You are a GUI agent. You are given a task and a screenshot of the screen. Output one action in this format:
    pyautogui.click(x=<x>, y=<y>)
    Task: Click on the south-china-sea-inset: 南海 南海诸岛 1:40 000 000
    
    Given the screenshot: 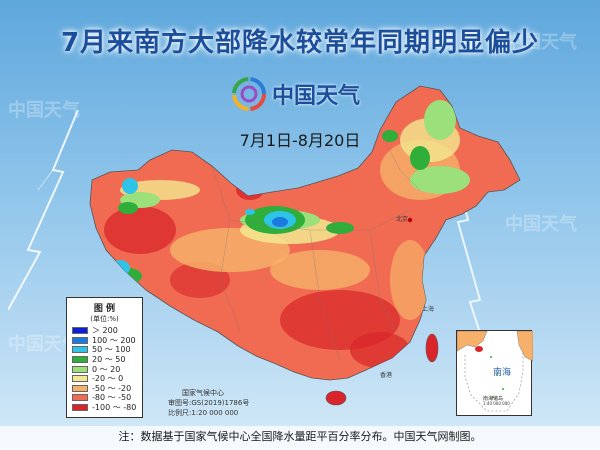 What is the action you would take?
    pyautogui.click(x=495, y=373)
    